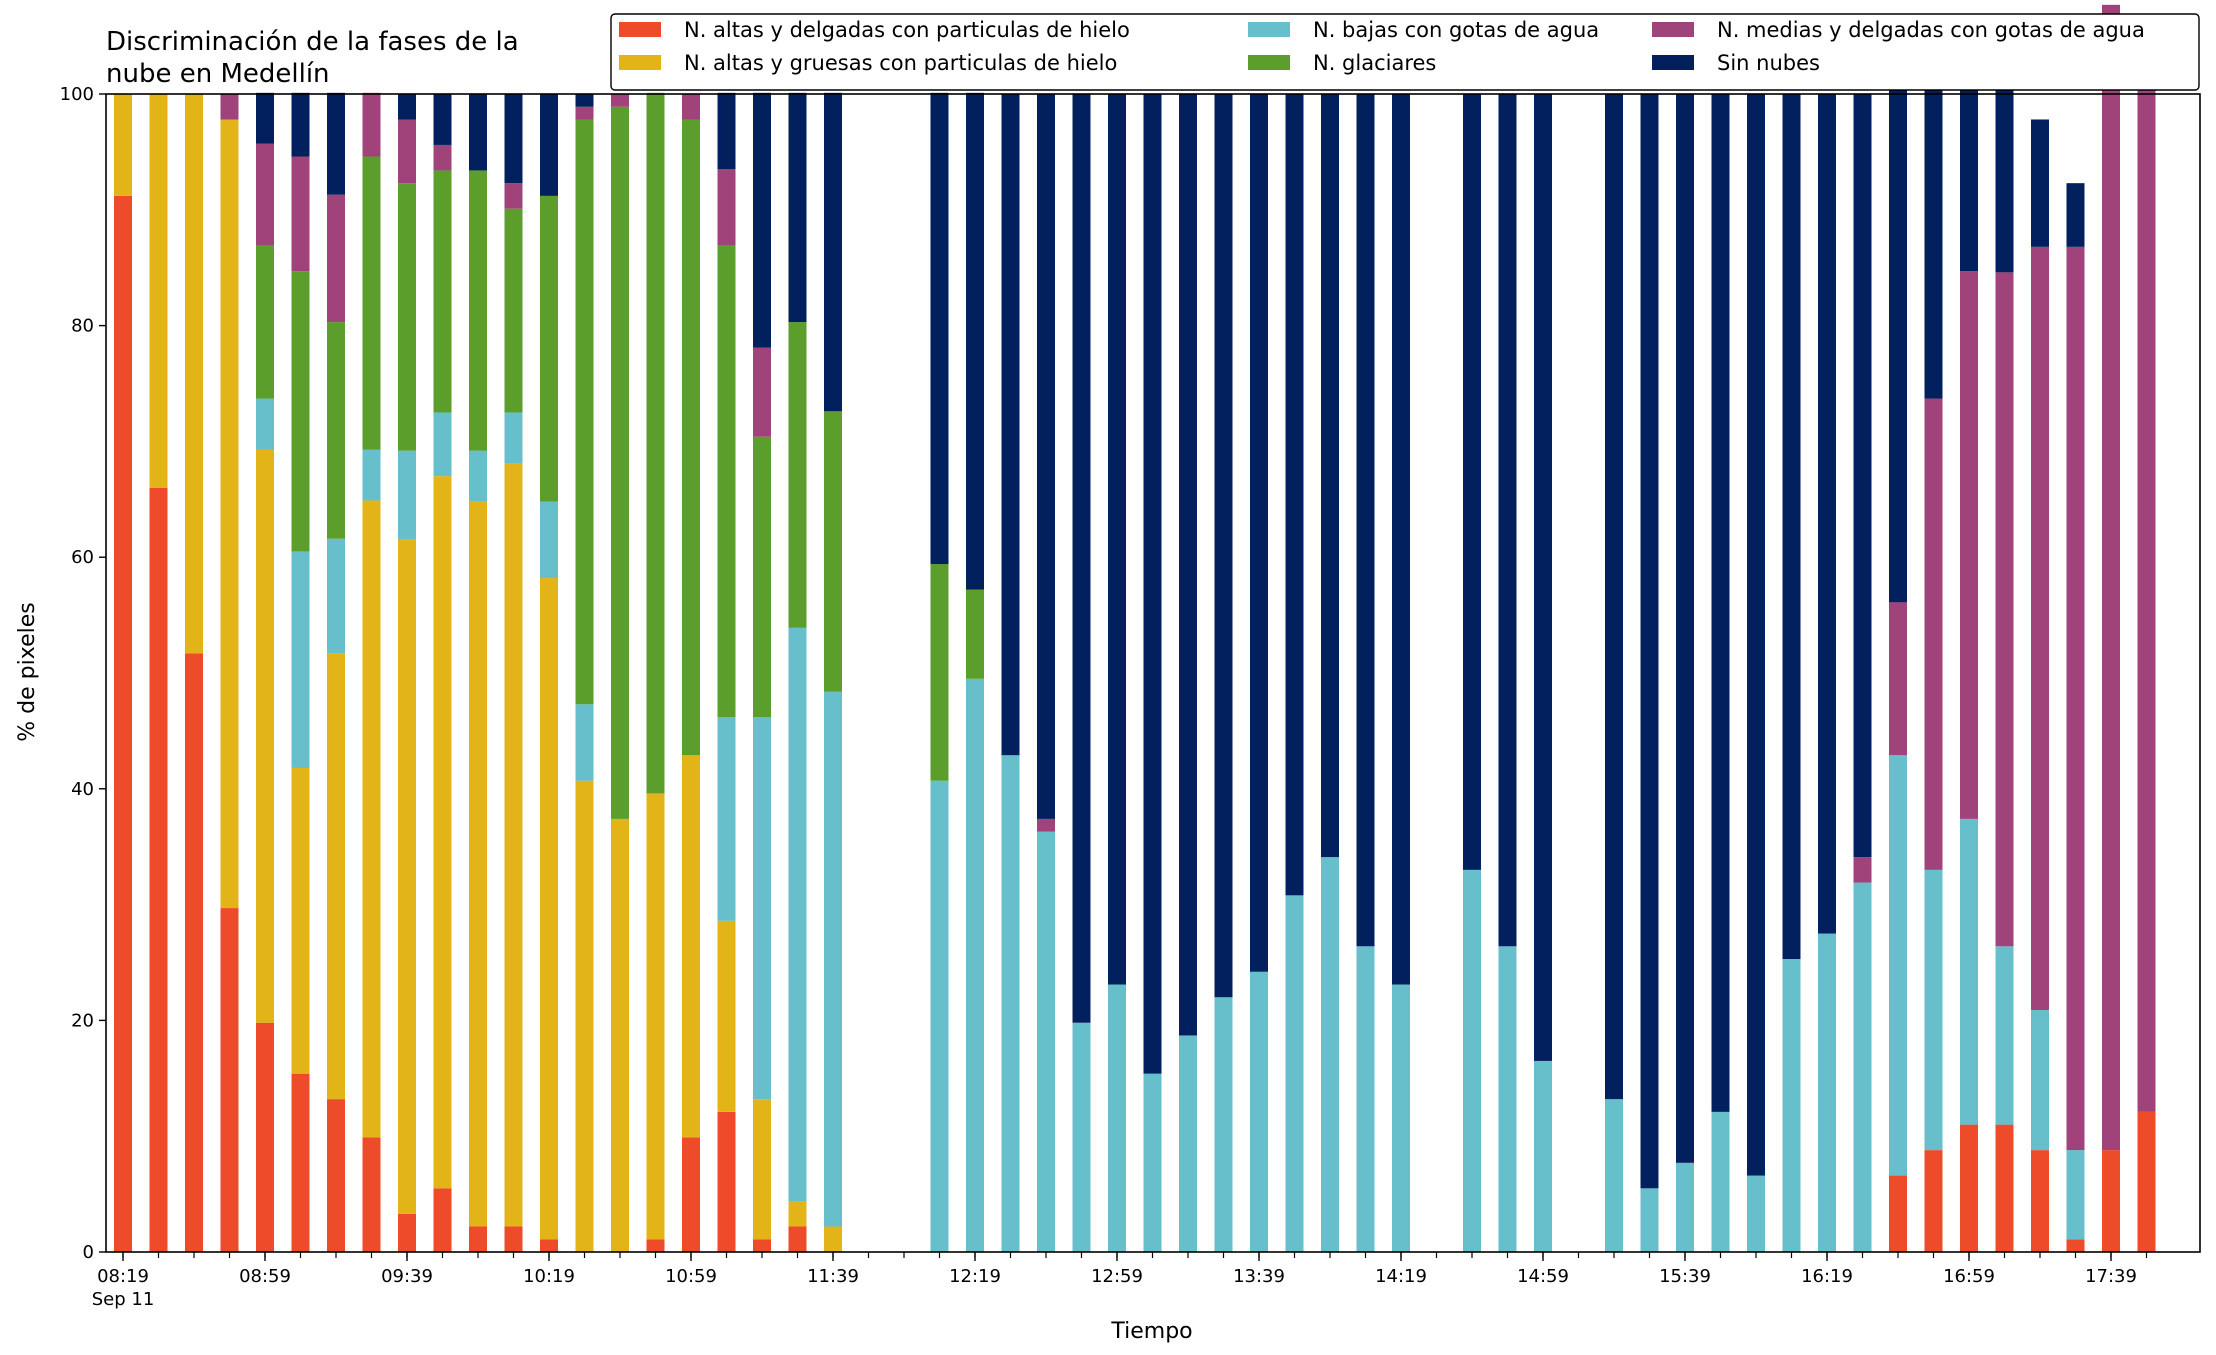 The image size is (2216, 1355). What do you see at coordinates (833, 1276) in the screenshot?
I see `x-tick-label: 11:39` at bounding box center [833, 1276].